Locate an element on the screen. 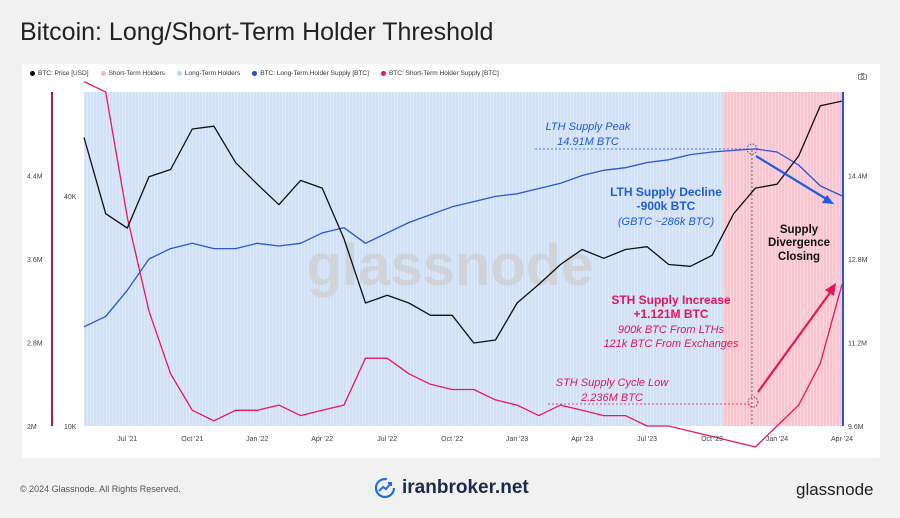  copyright-text: © 2024 Glassnode. All Rights Reserved. is located at coordinates (100, 489).